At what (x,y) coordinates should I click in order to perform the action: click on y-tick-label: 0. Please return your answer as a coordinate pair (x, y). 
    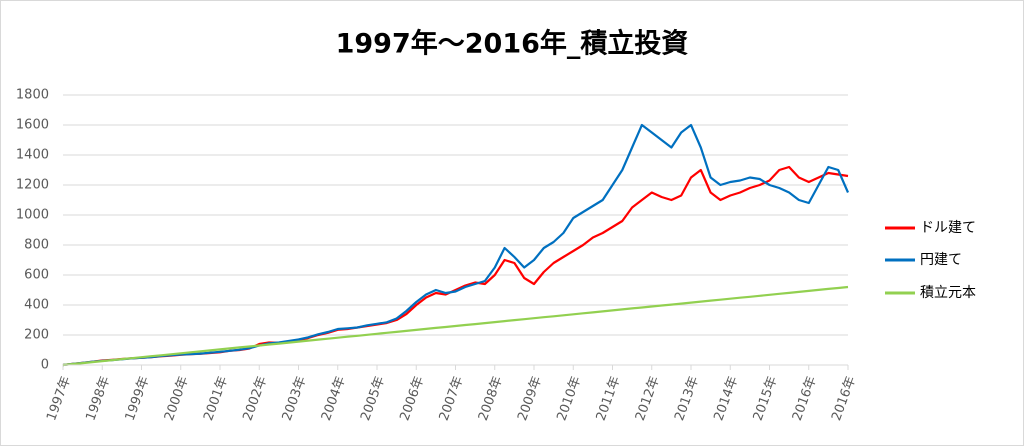
    Looking at the image, I should click on (45, 365).